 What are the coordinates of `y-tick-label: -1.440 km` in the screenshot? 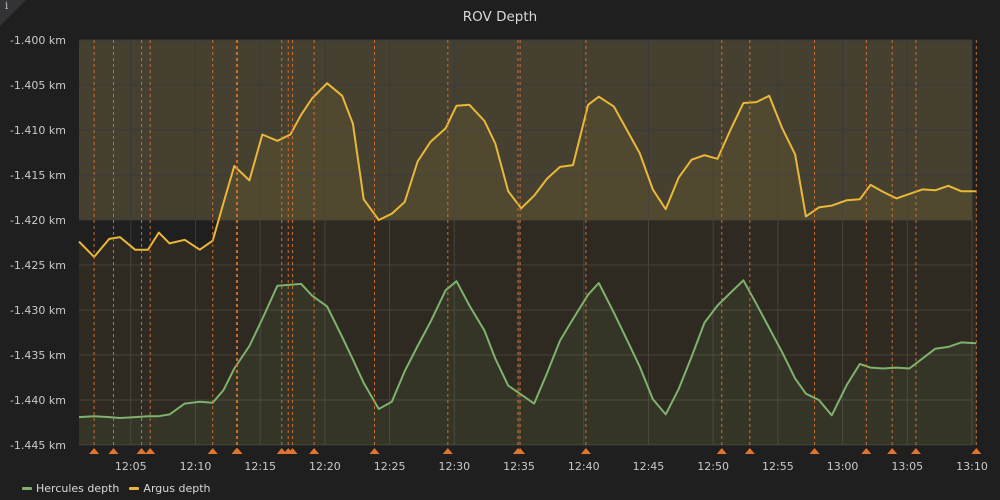 It's located at (38, 400).